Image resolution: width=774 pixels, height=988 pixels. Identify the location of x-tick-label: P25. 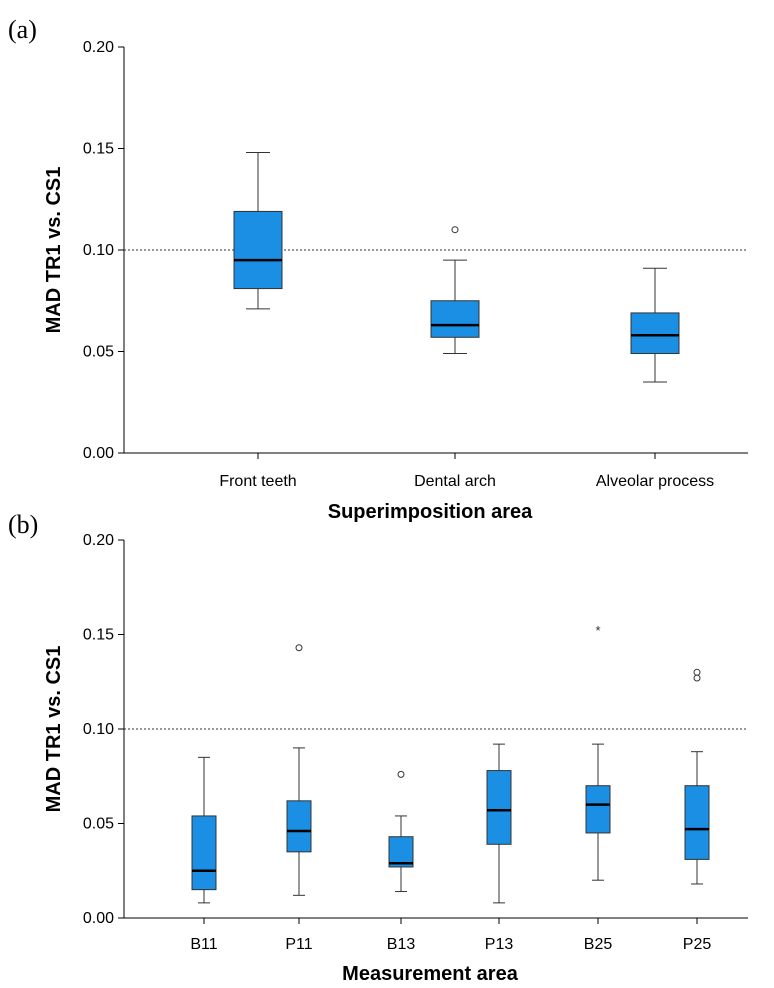
(697, 944).